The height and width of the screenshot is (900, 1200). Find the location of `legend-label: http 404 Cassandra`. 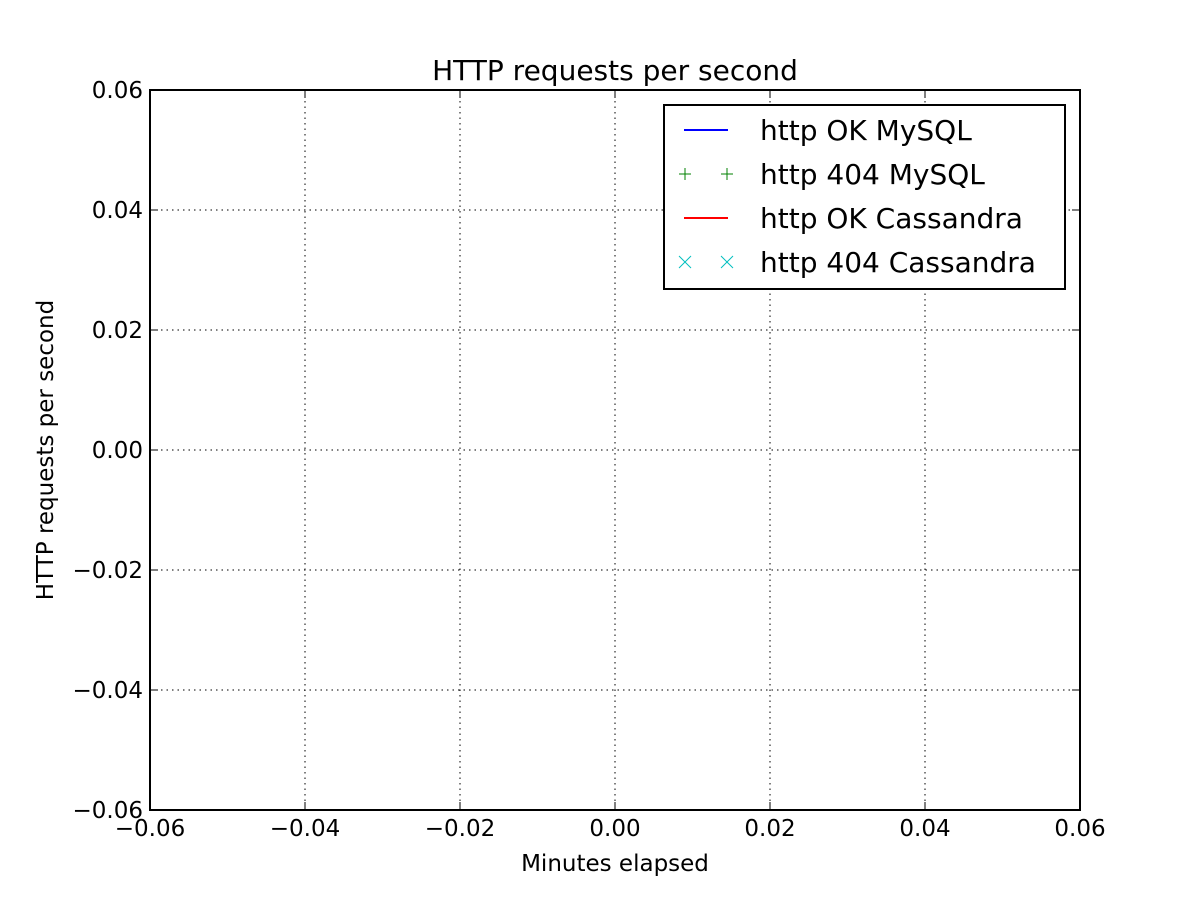

legend-label: http 404 Cassandra is located at coordinates (898, 262).